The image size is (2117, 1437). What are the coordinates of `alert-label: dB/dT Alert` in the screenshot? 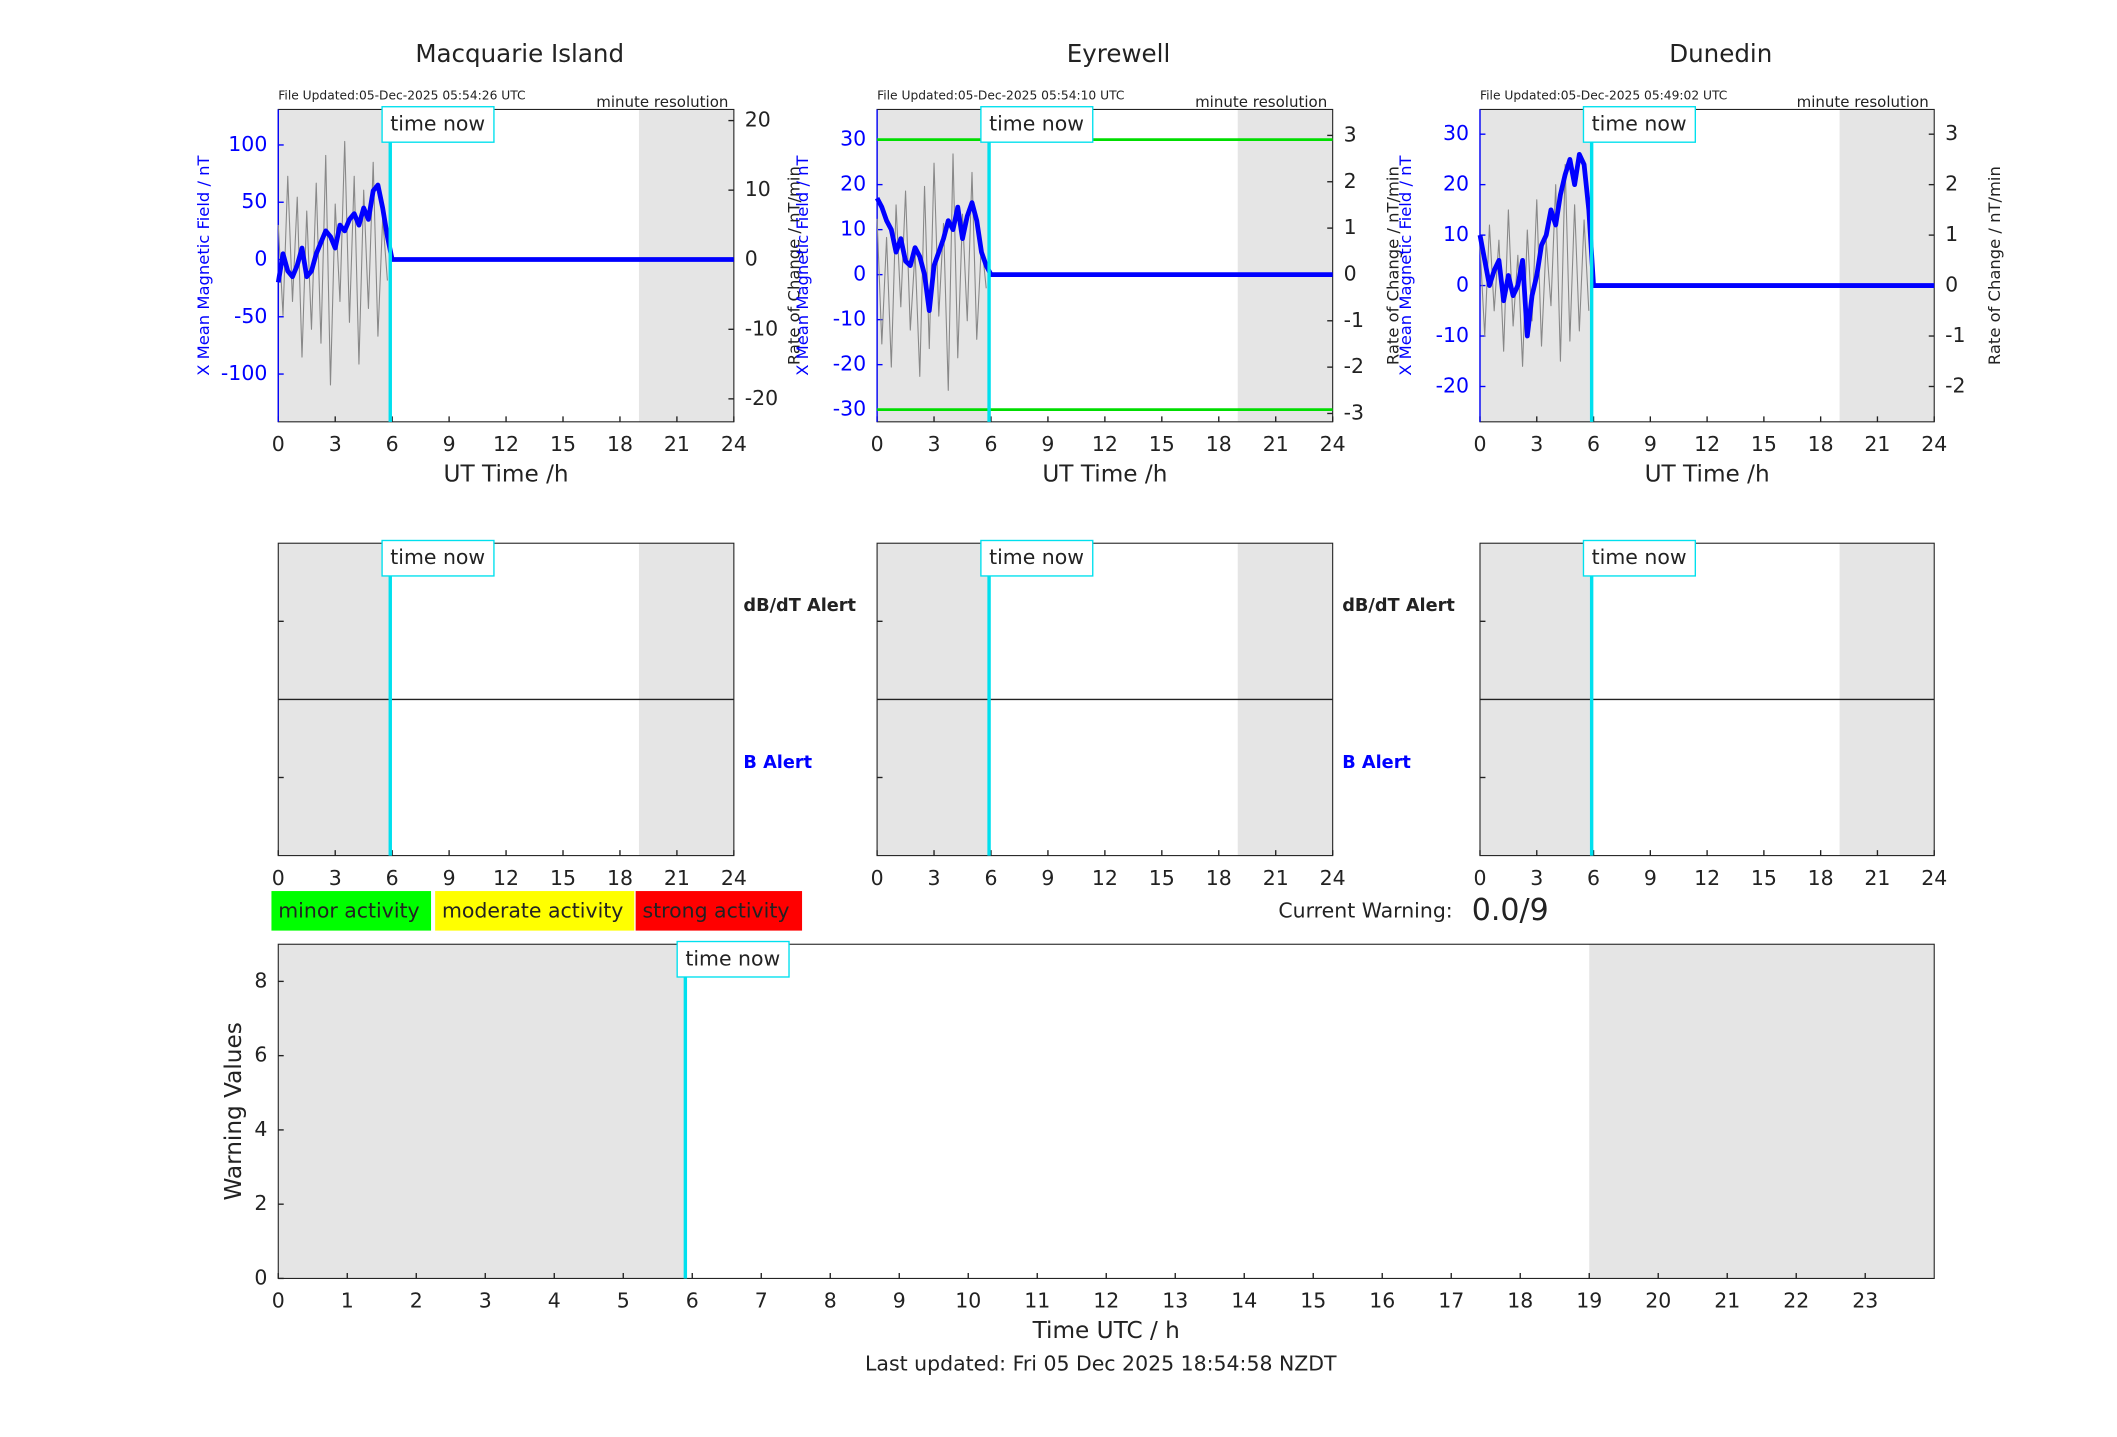 It's located at (1398, 606).